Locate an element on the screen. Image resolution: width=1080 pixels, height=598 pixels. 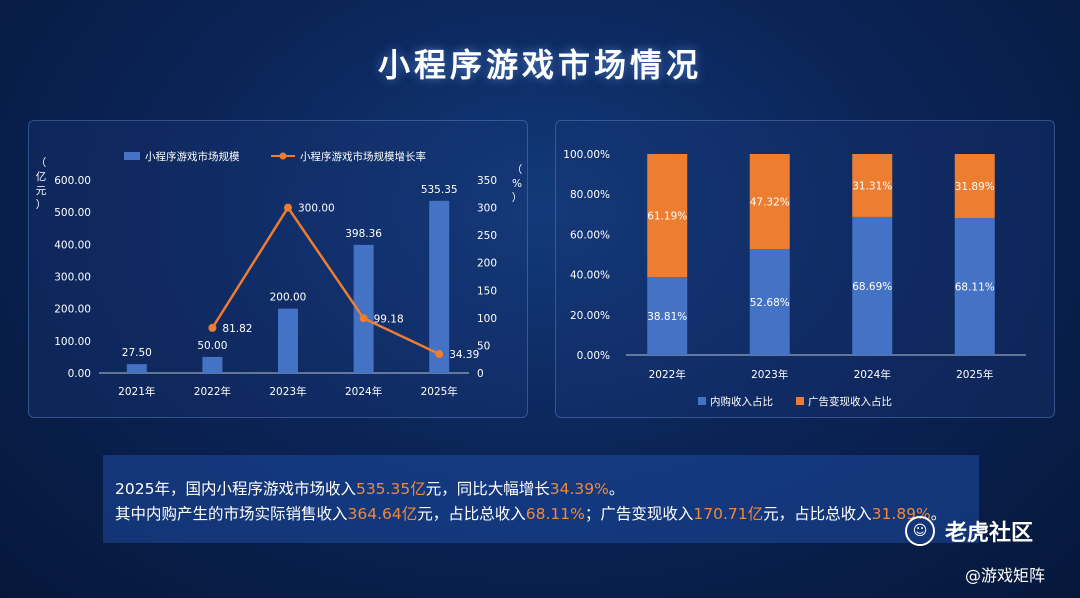
summary-highlight: 34.39% is located at coordinates (579, 489).